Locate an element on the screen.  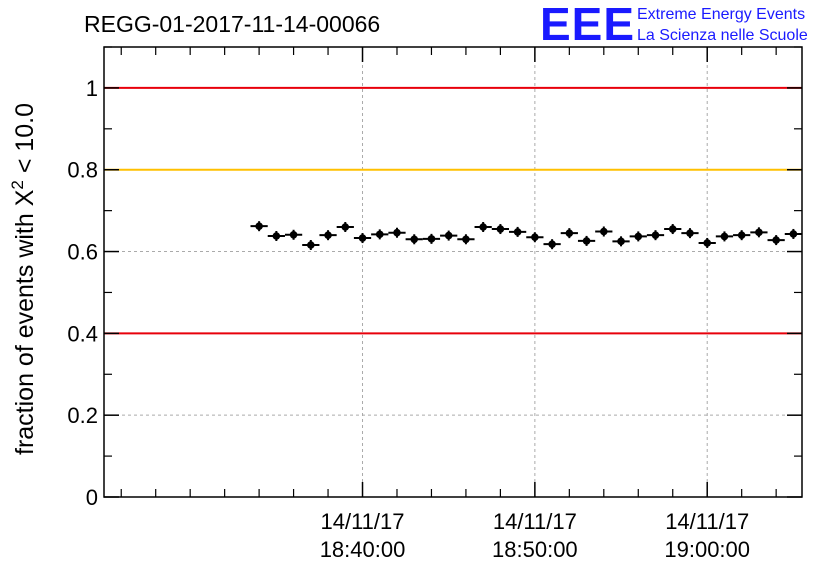
eee-logo-text: EEE is located at coordinates (587, 25).